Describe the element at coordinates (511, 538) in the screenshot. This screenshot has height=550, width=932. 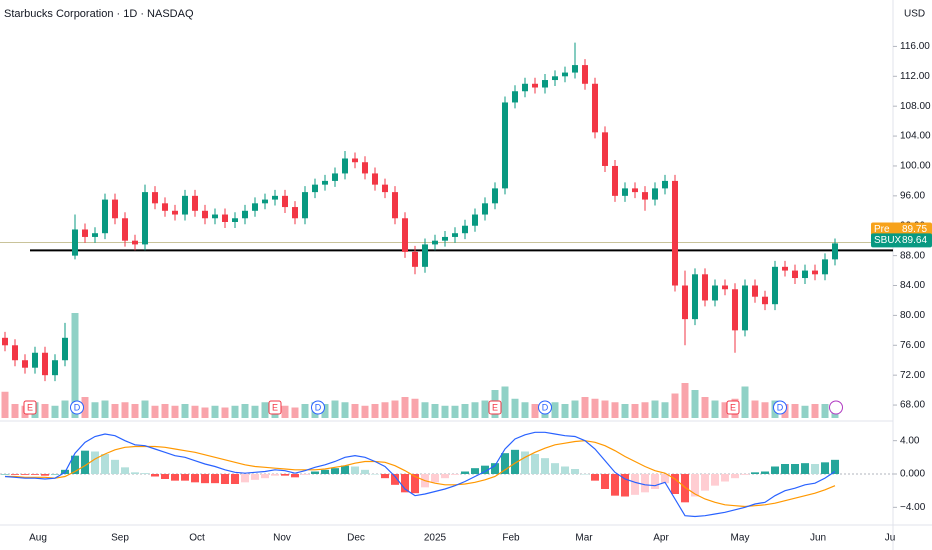
I see `x-tick-label: Feb` at that location.